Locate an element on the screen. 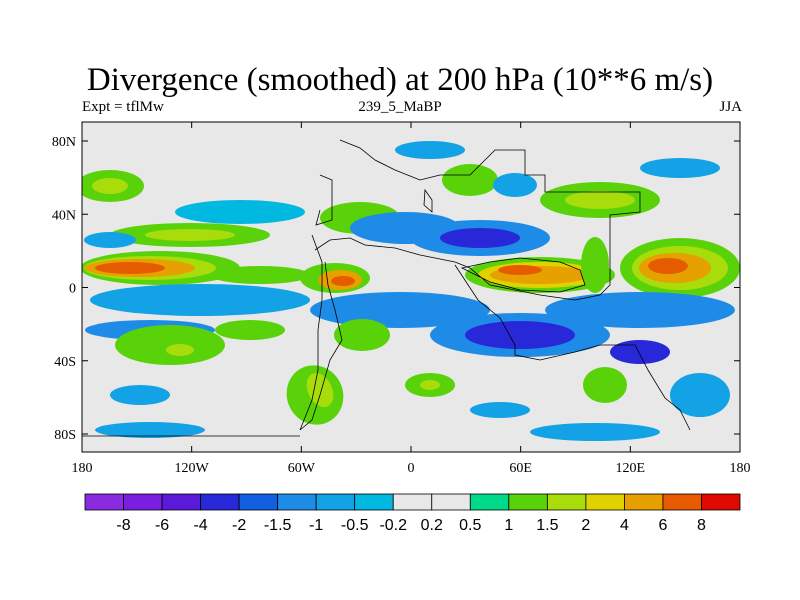 Image resolution: width=800 pixels, height=600 pixels. colorbar-label: 2 is located at coordinates (585, 525).